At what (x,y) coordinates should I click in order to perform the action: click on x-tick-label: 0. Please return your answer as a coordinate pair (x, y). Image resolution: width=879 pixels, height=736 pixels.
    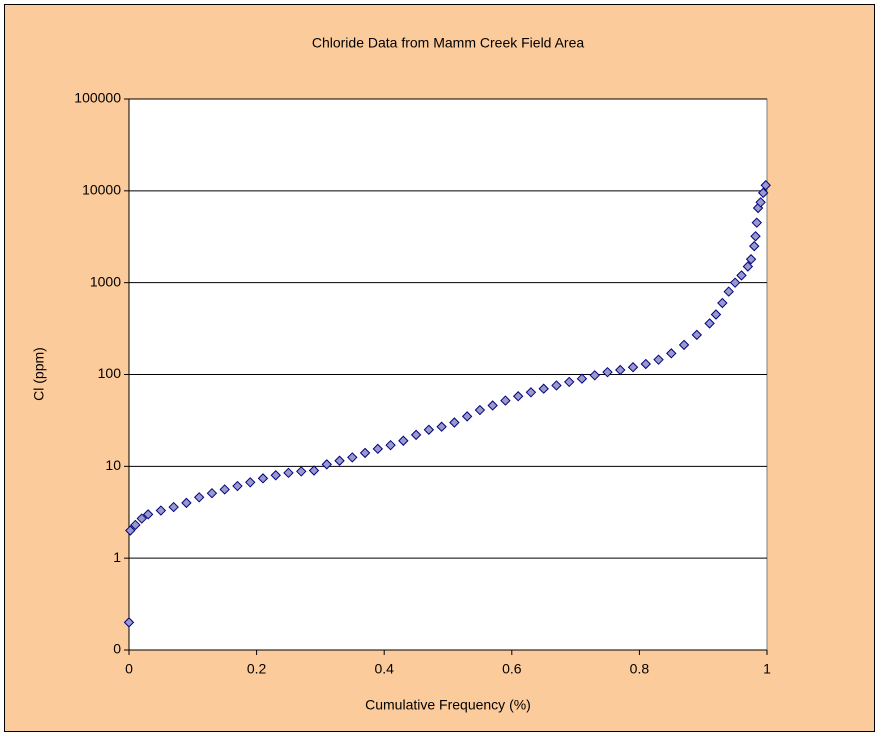
    Looking at the image, I should click on (129, 669).